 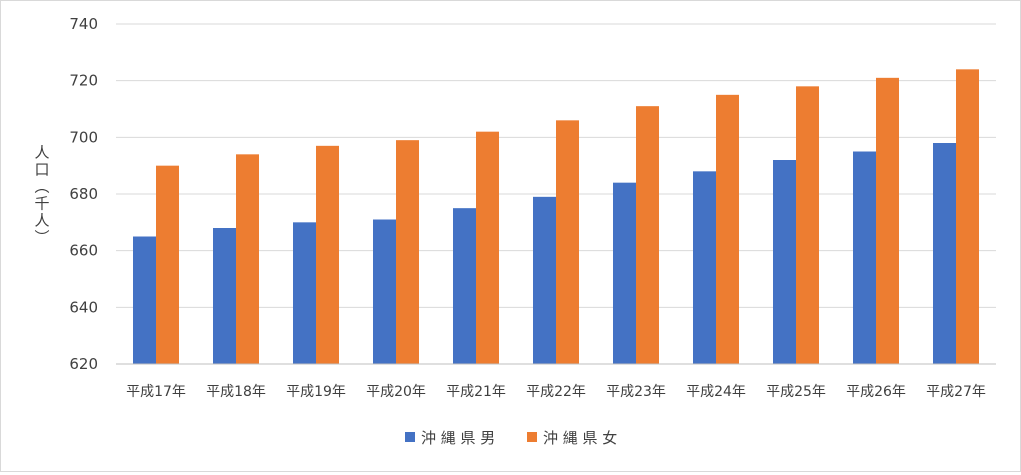 I want to click on x-category-label: 平成27年, so click(x=956, y=392).